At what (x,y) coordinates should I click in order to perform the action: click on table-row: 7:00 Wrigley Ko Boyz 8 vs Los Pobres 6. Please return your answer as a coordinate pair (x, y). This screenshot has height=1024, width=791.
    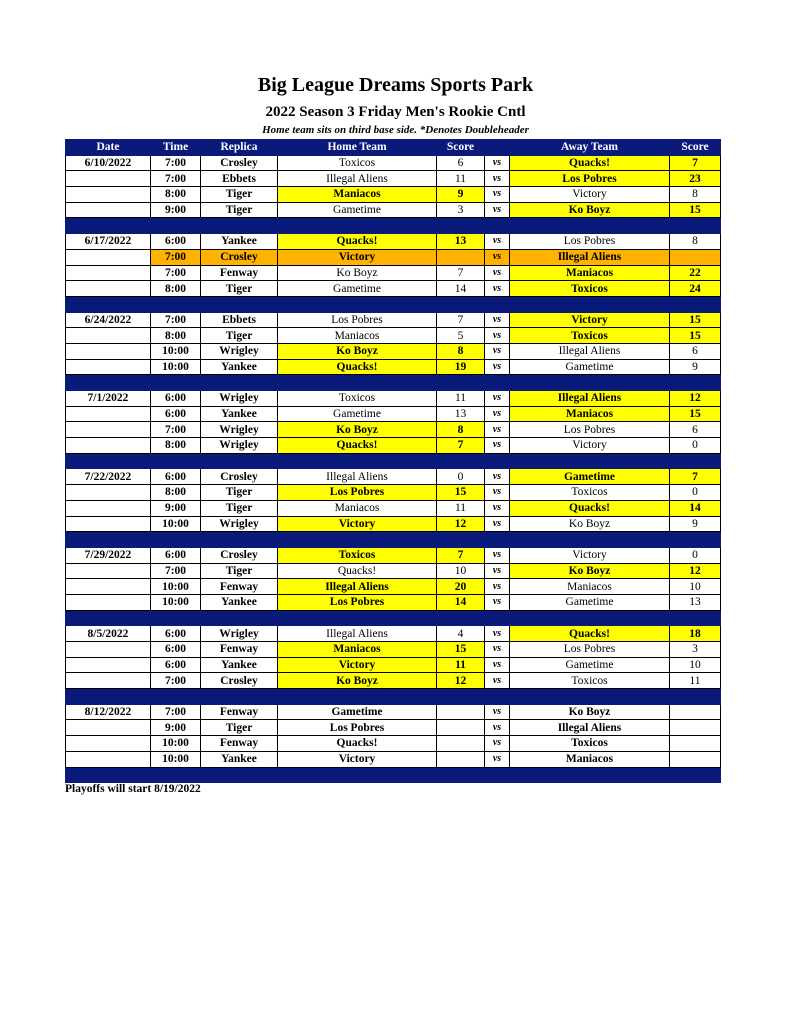
    Looking at the image, I should click on (393, 430).